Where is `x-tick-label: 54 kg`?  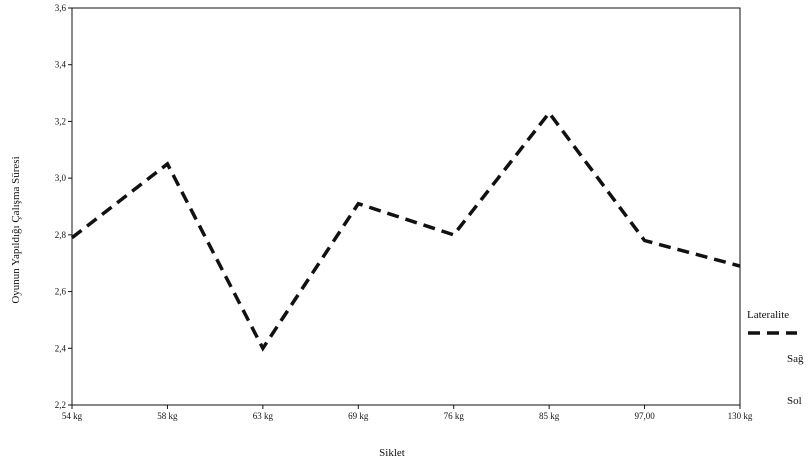
x-tick-label: 54 kg is located at coordinates (72, 416).